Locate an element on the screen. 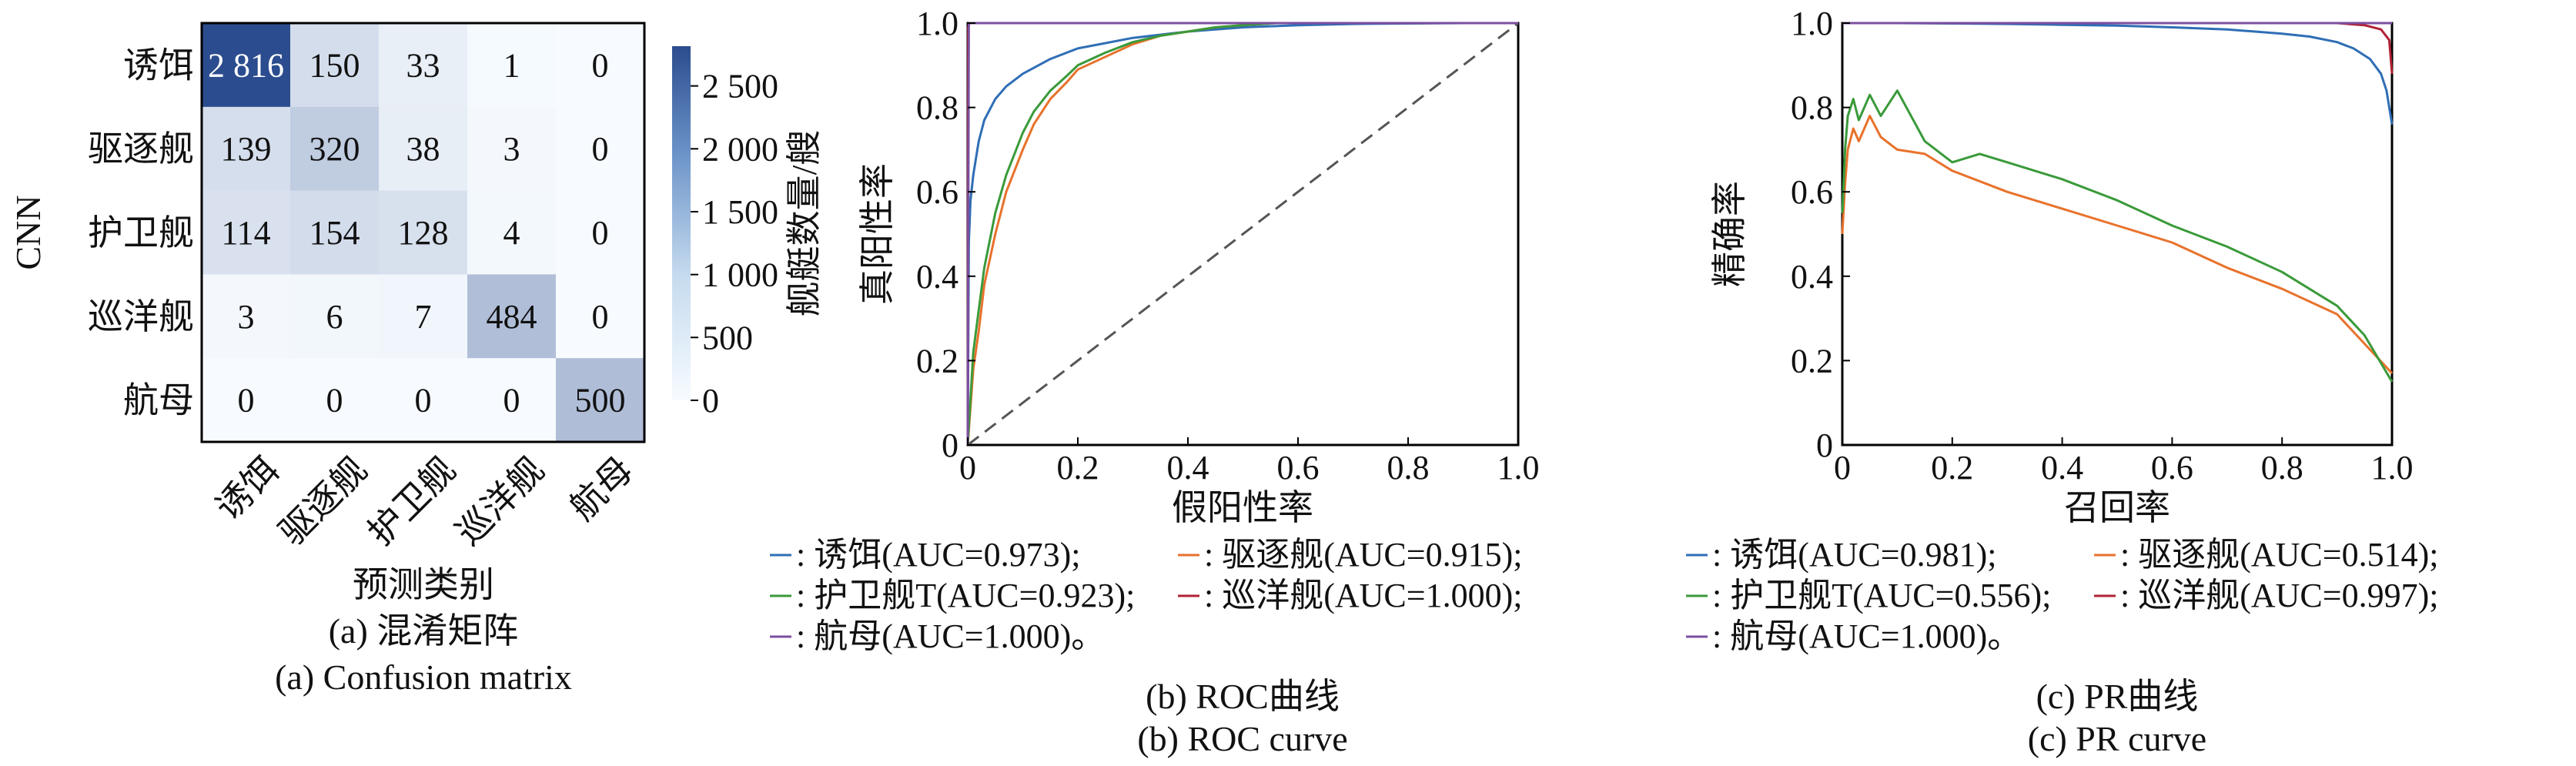  diagonal-reference-line is located at coordinates (1243, 234).